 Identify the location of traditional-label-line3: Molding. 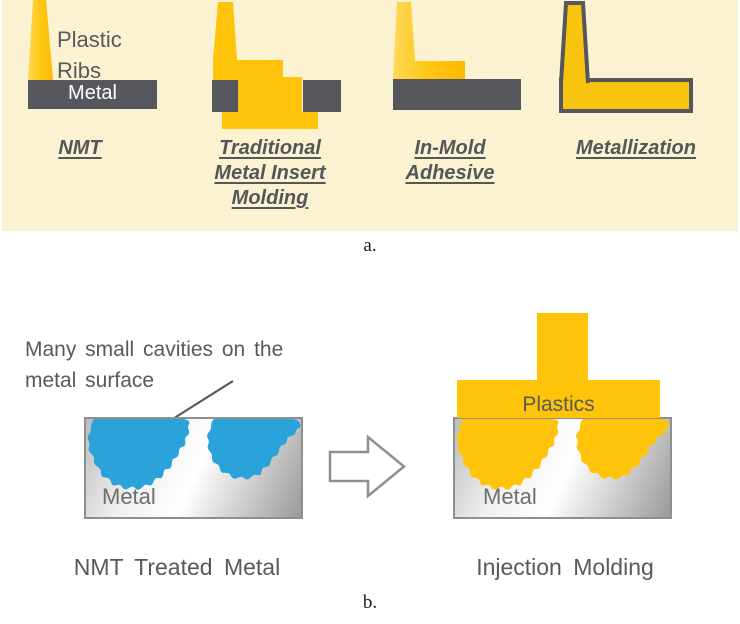
(270, 198).